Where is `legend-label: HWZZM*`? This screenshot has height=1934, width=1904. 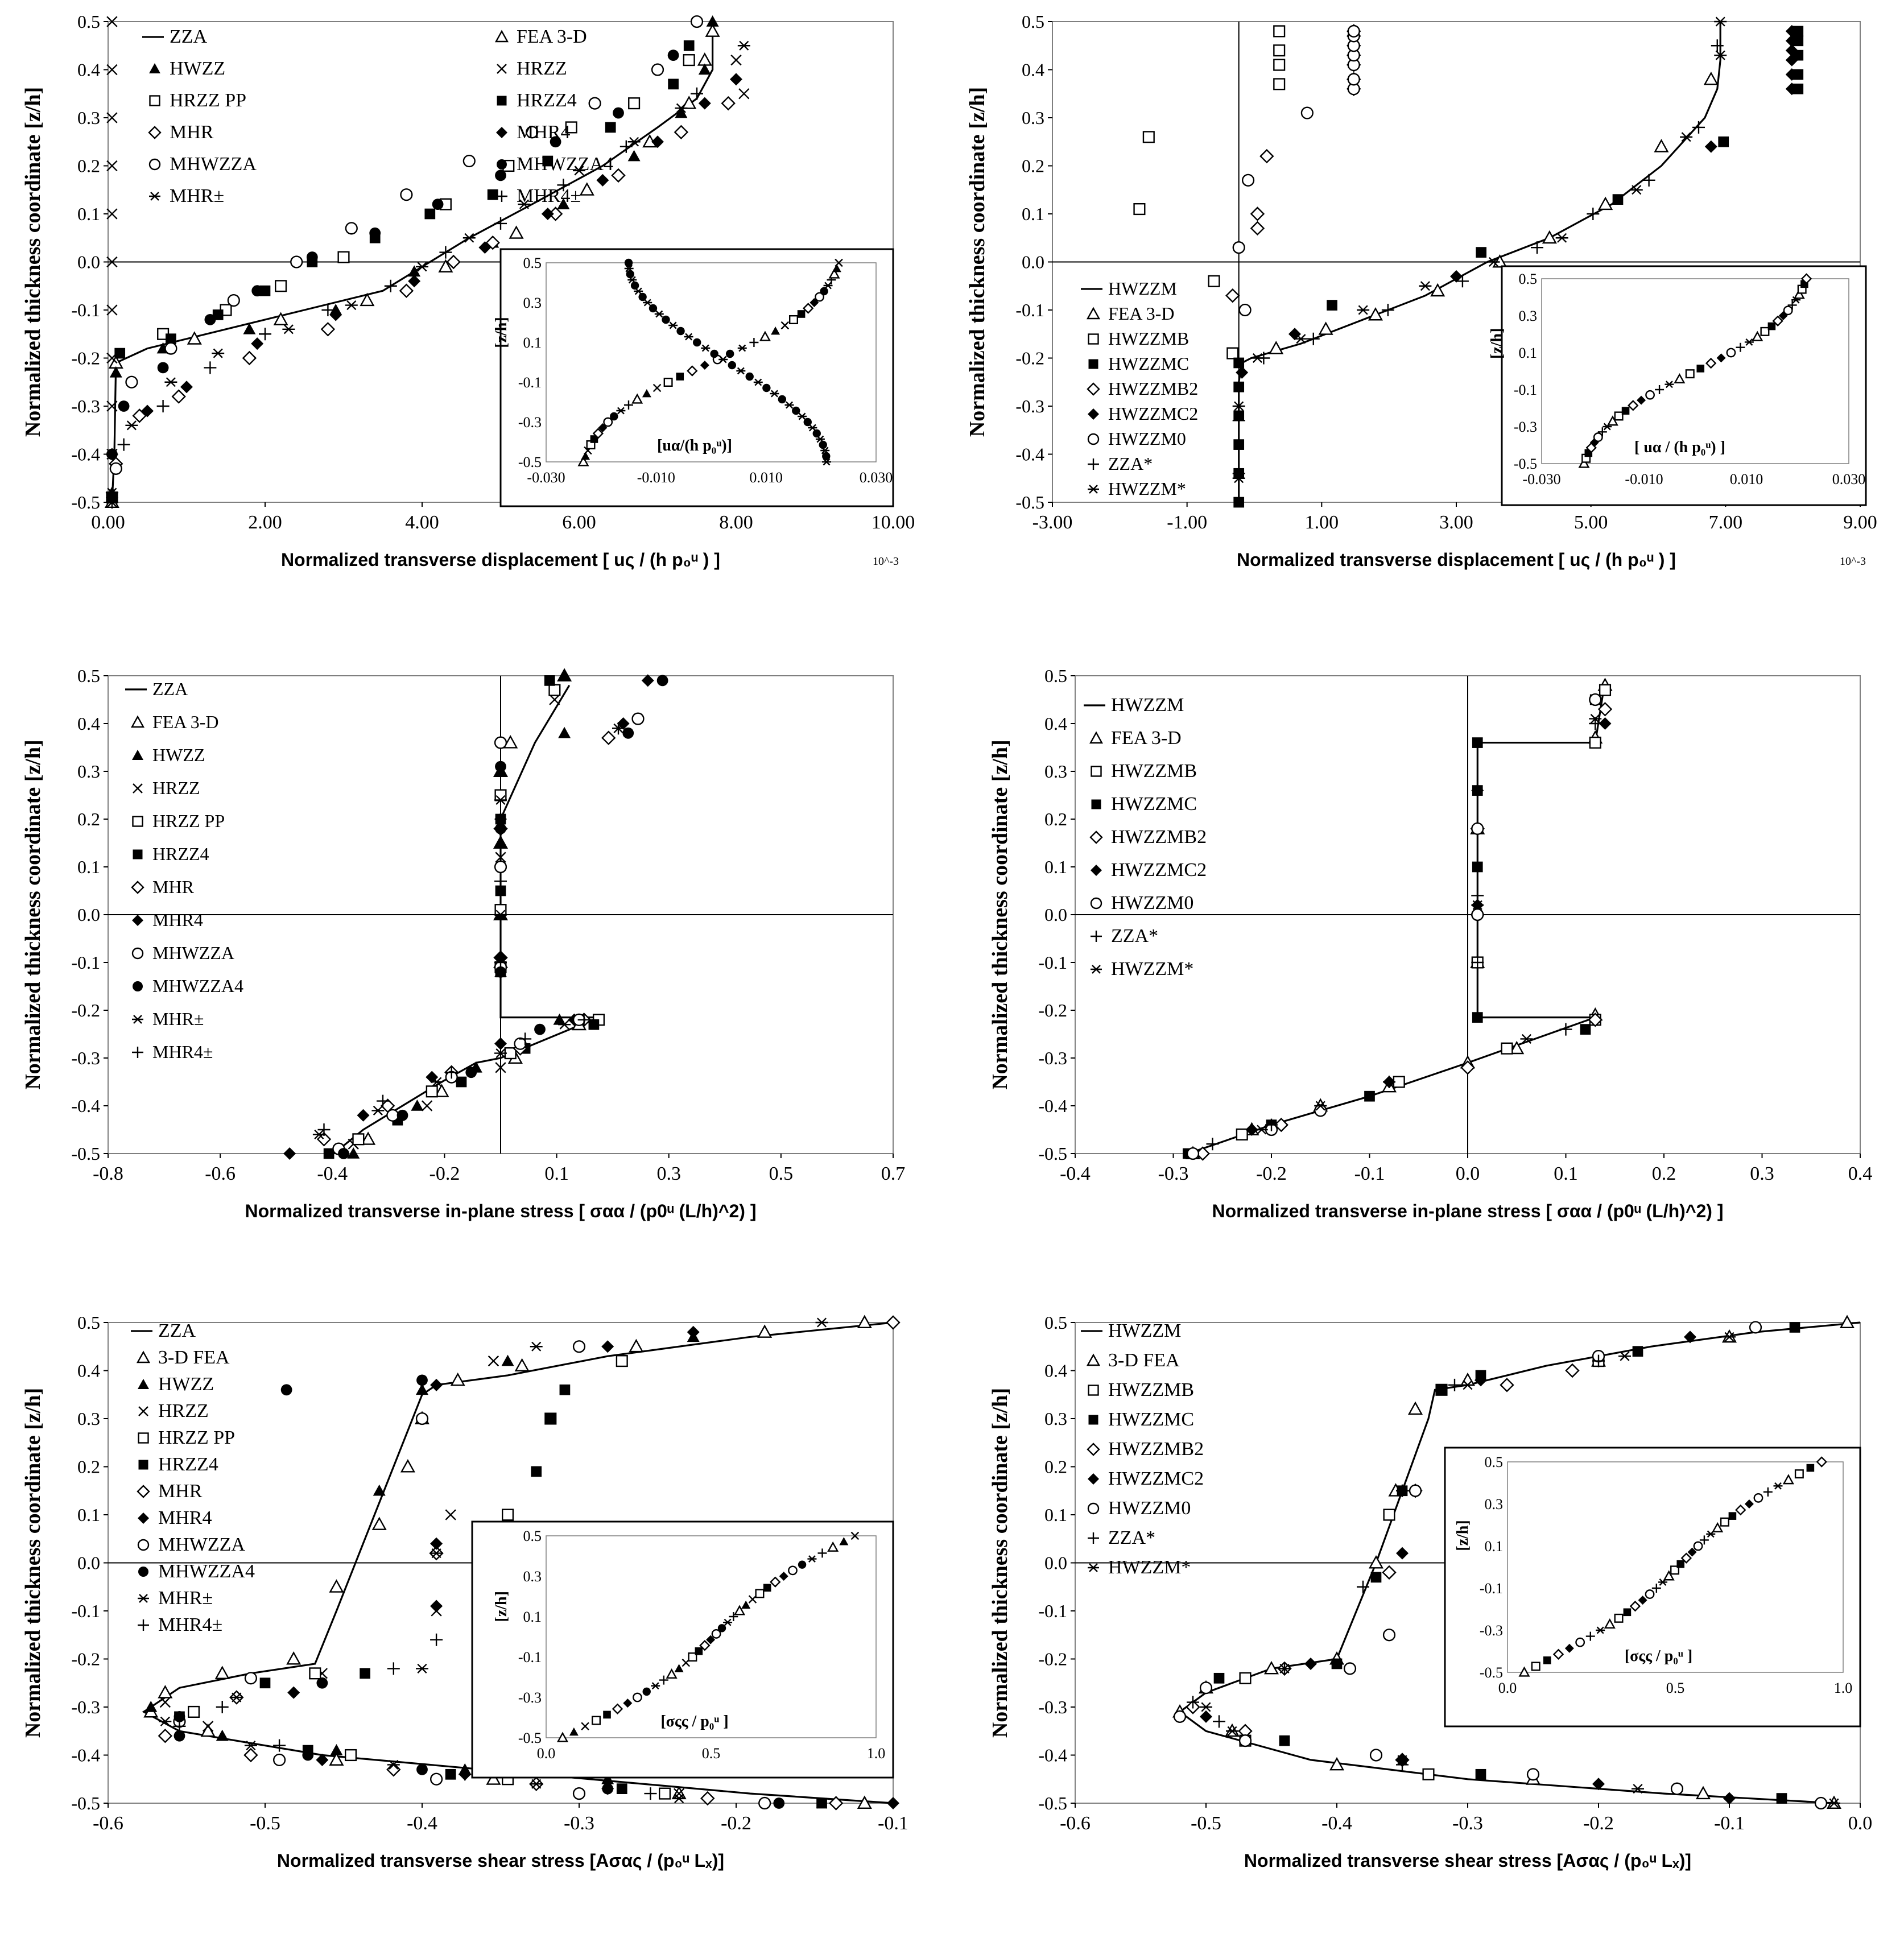
legend-label: HWZZM* is located at coordinates (1147, 488).